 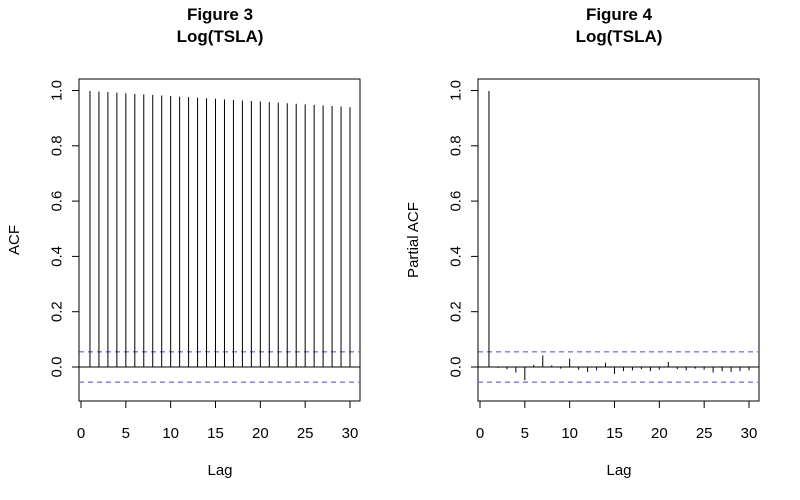 What do you see at coordinates (480, 433) in the screenshot?
I see `pacf-x-tick-label-0: 0` at bounding box center [480, 433].